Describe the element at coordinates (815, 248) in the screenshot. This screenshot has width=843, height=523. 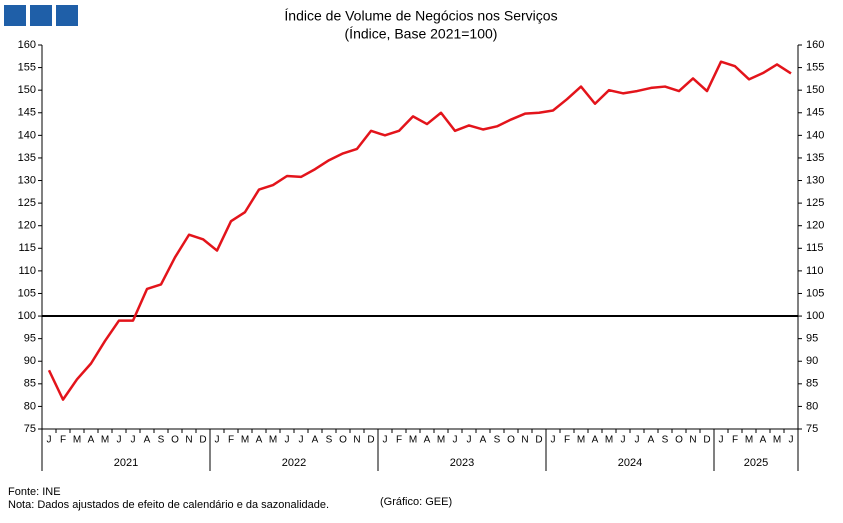
I see `y2-tick-label: 115` at that location.